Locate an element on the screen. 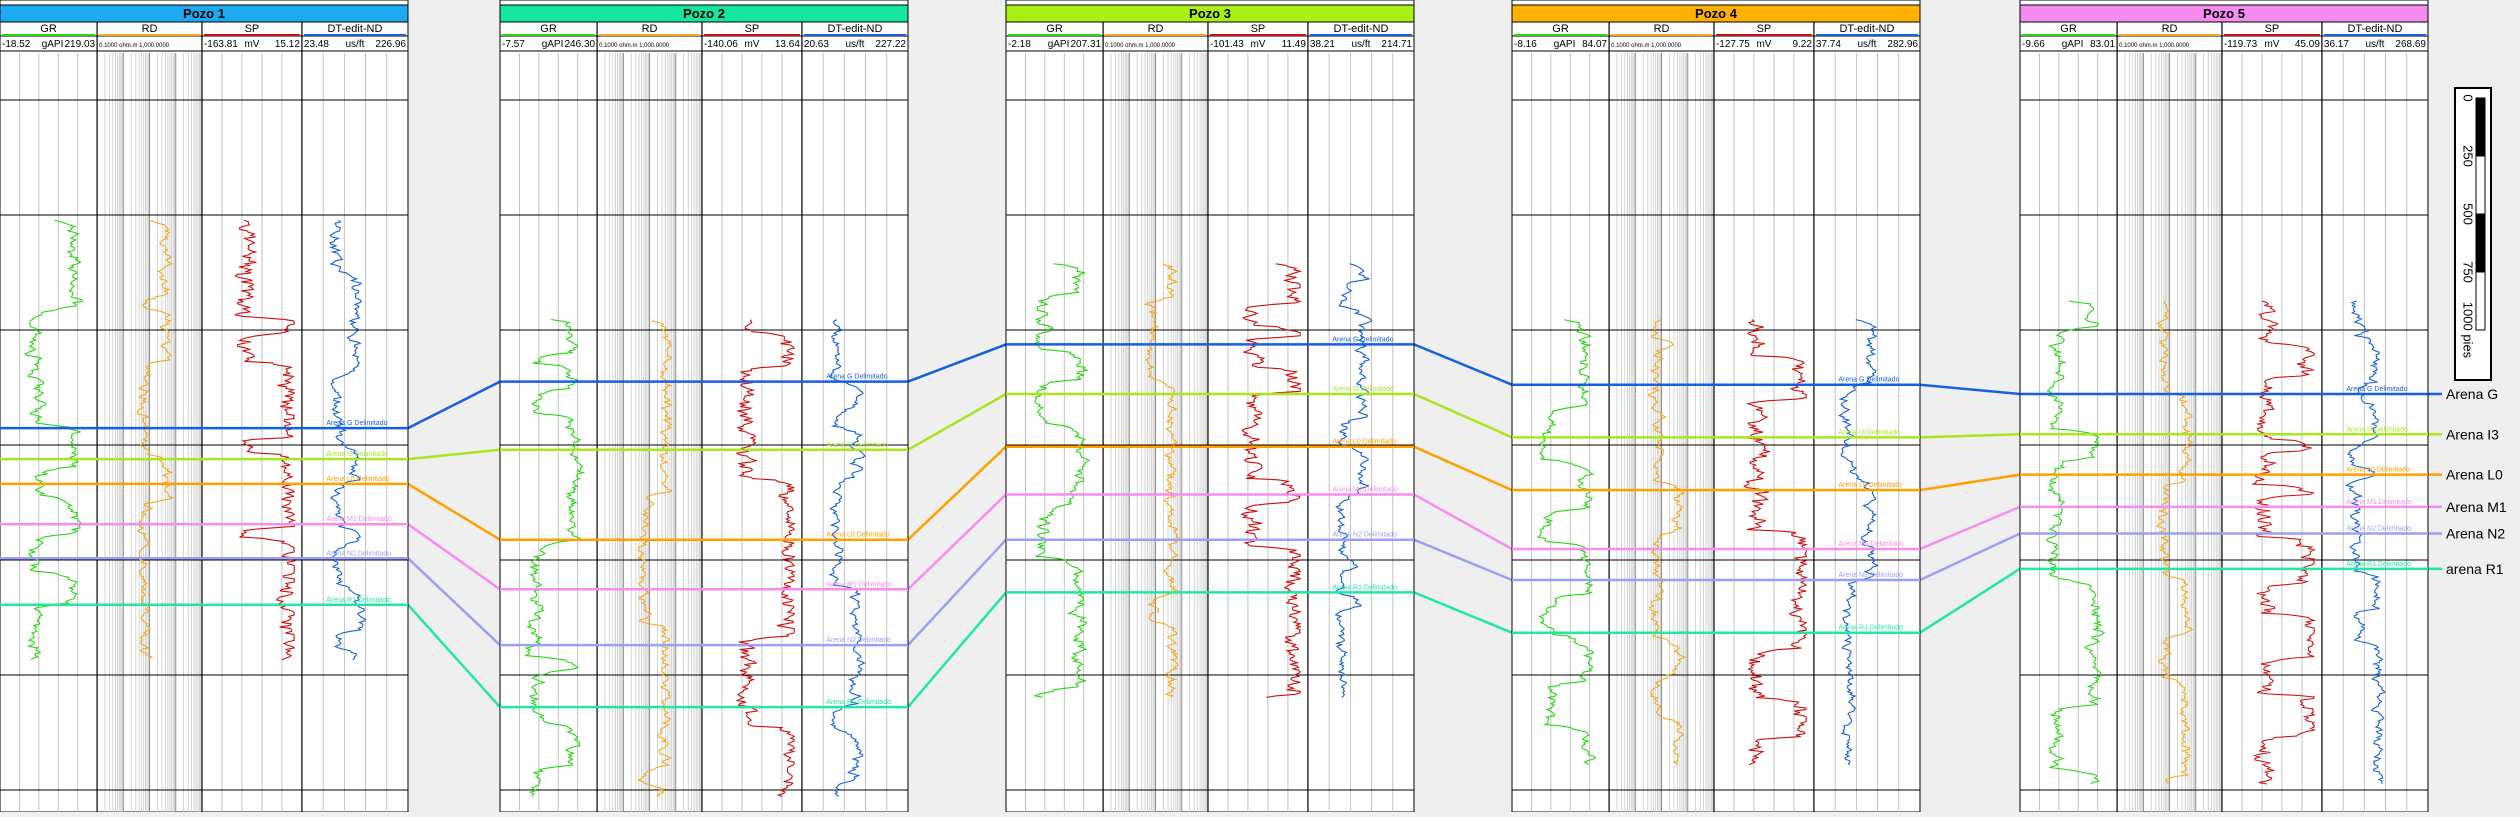 The height and width of the screenshot is (817, 2520). horizon-label: arena R1 is located at coordinates (2475, 569).